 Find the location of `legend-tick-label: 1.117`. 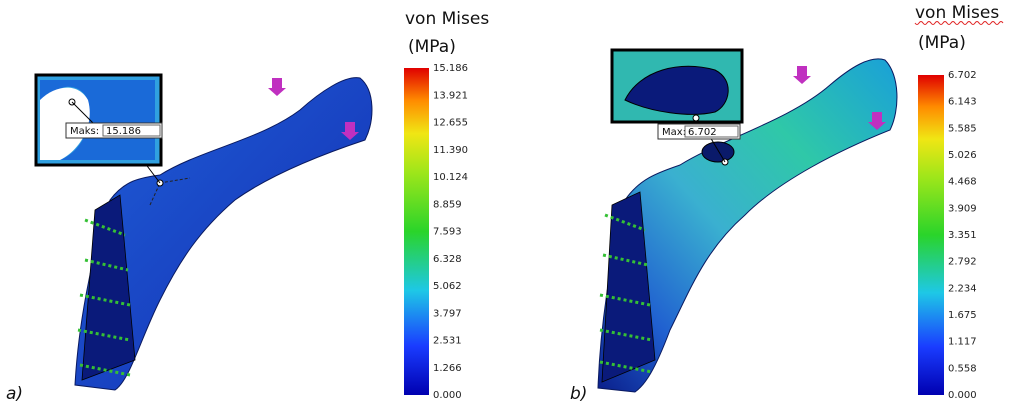

legend-tick-label: 1.117 is located at coordinates (962, 342).